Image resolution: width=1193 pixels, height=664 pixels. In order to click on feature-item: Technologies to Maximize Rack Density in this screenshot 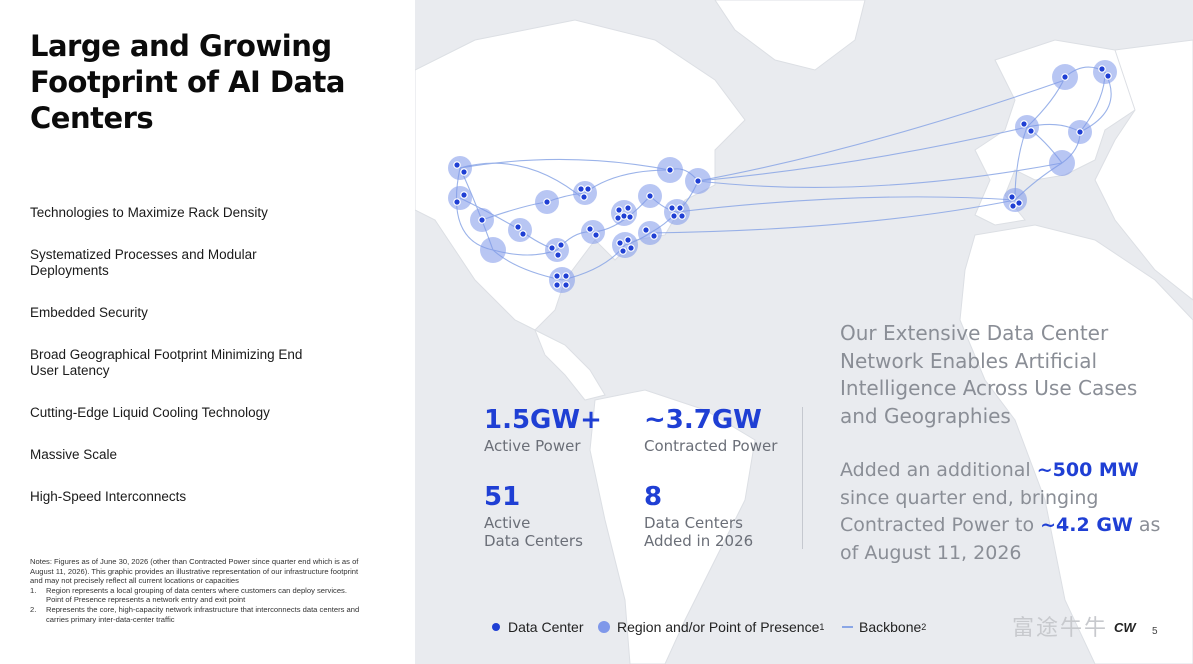, I will do `click(149, 212)`.